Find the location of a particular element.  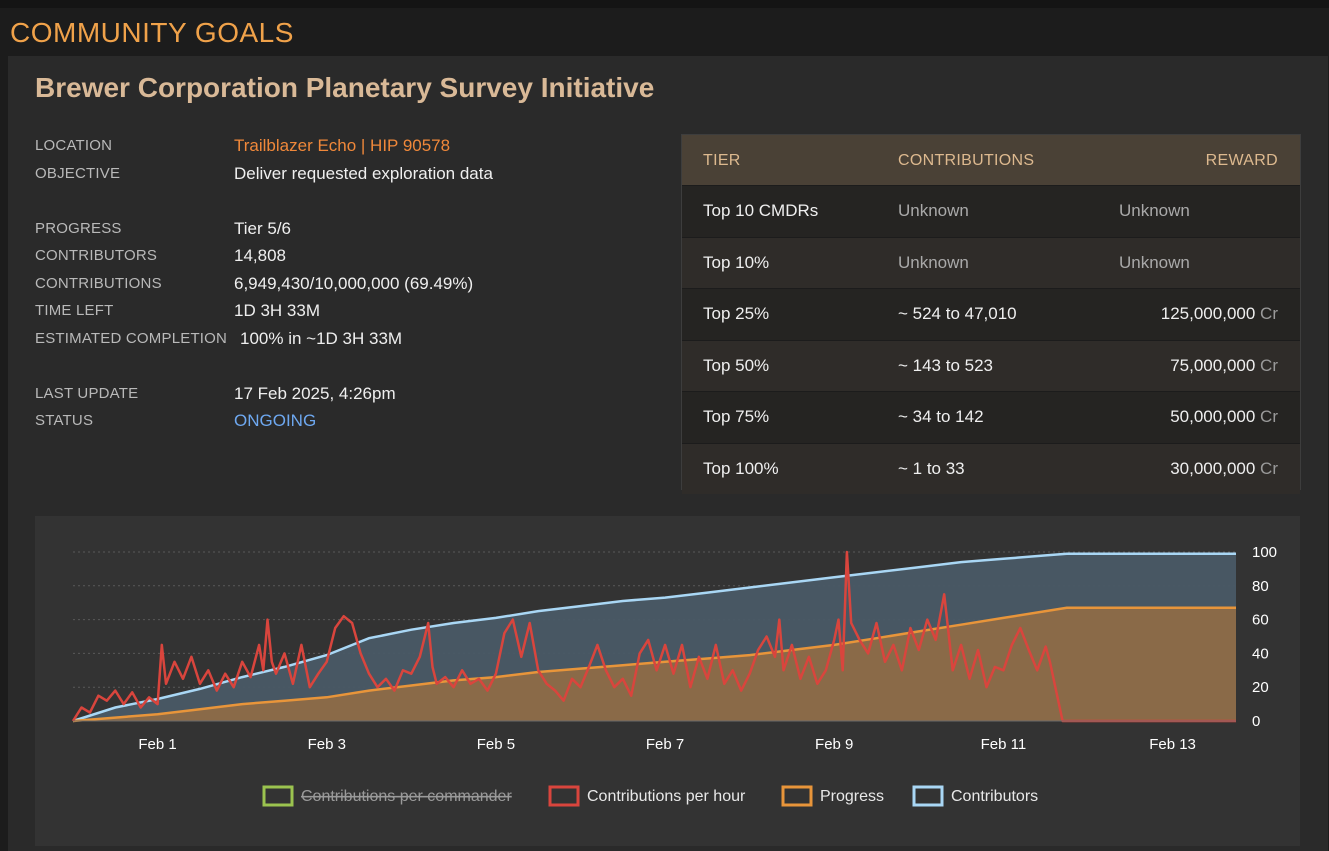

status-value: ONGOING is located at coordinates (275, 420).